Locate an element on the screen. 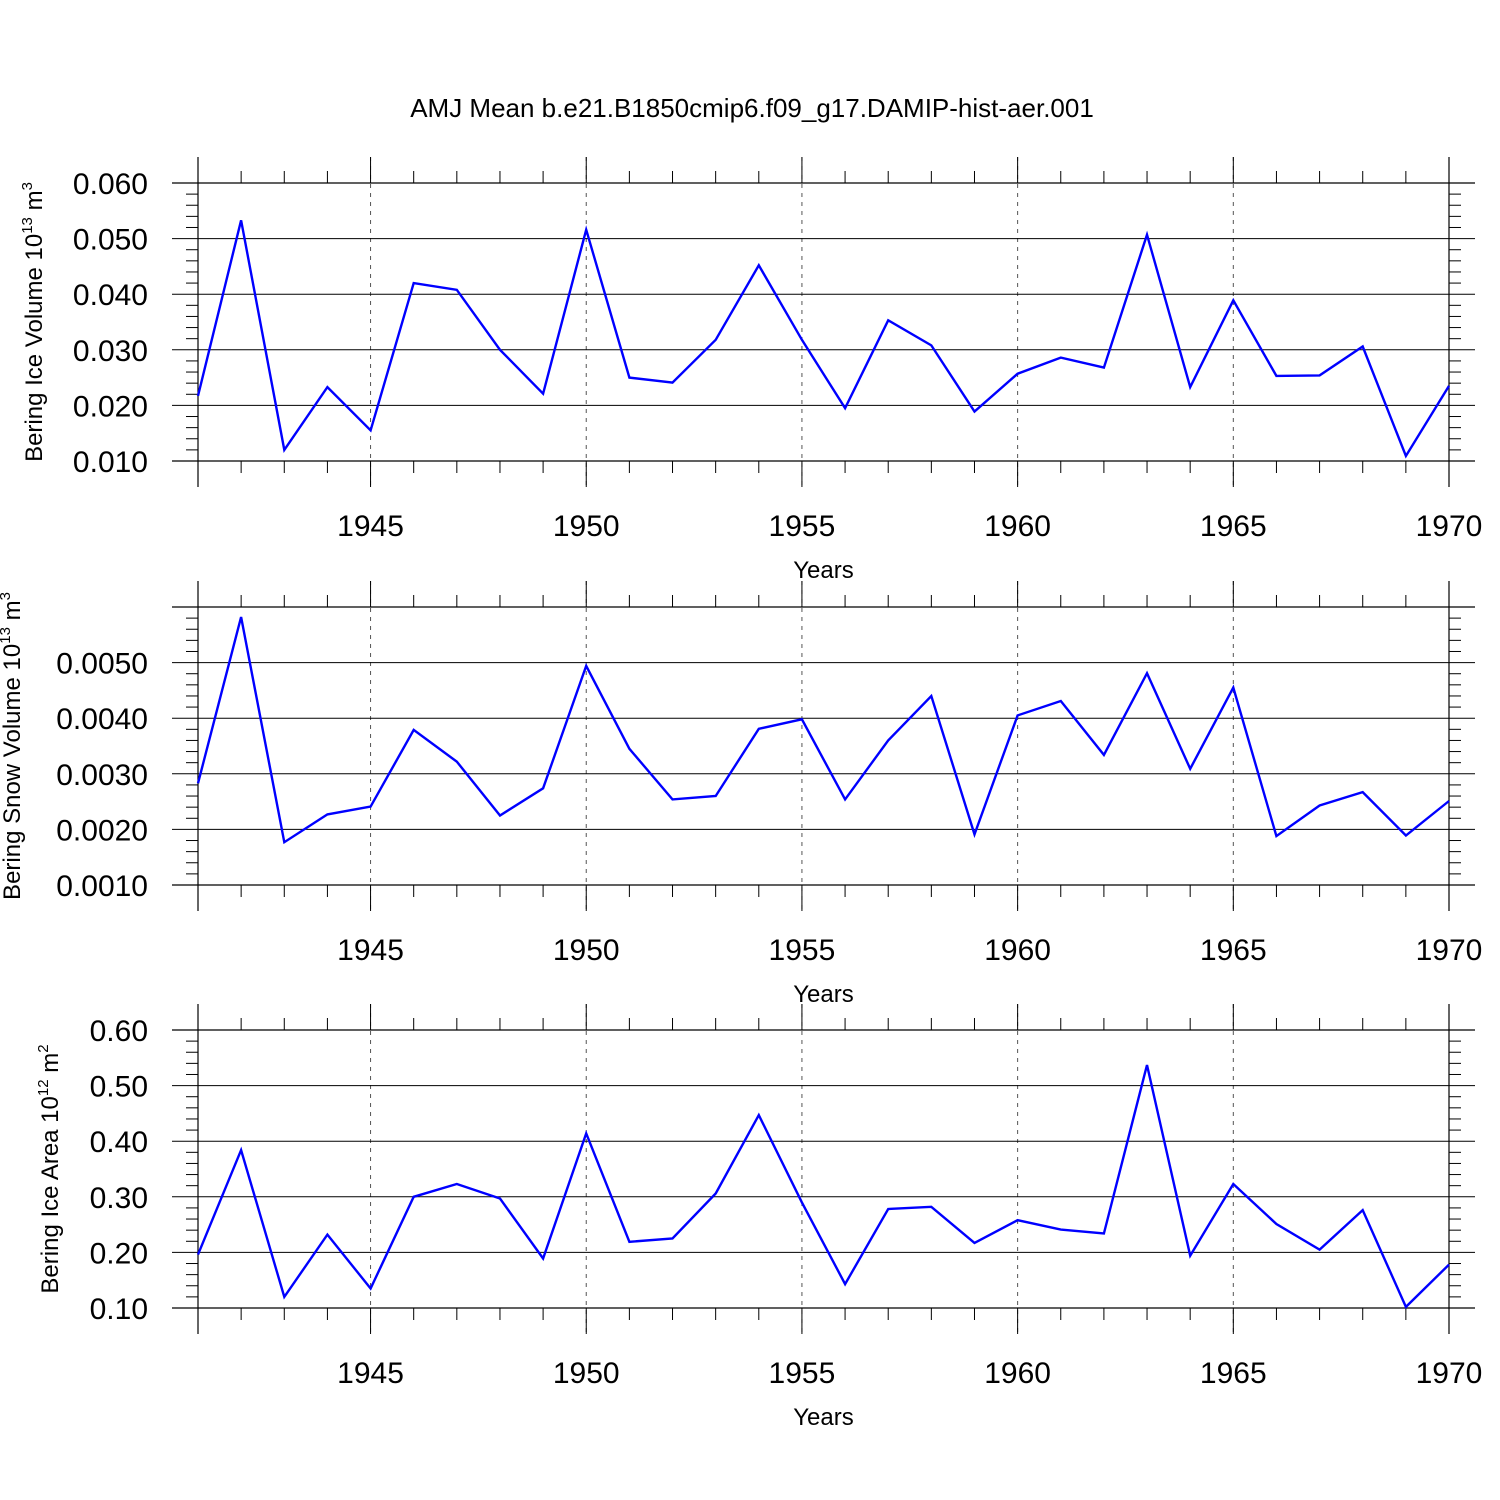  y-tick-label: 0.060 is located at coordinates (110, 184).